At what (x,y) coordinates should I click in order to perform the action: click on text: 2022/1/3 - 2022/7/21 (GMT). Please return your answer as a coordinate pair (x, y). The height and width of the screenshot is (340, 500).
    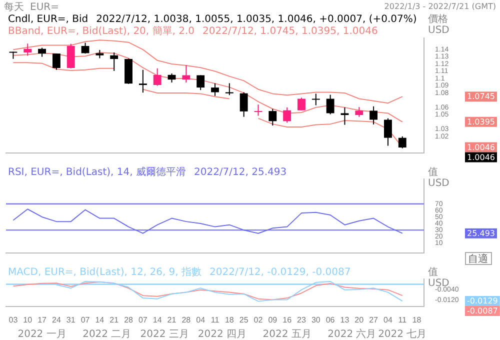
    Looking at the image, I should click on (440, 6).